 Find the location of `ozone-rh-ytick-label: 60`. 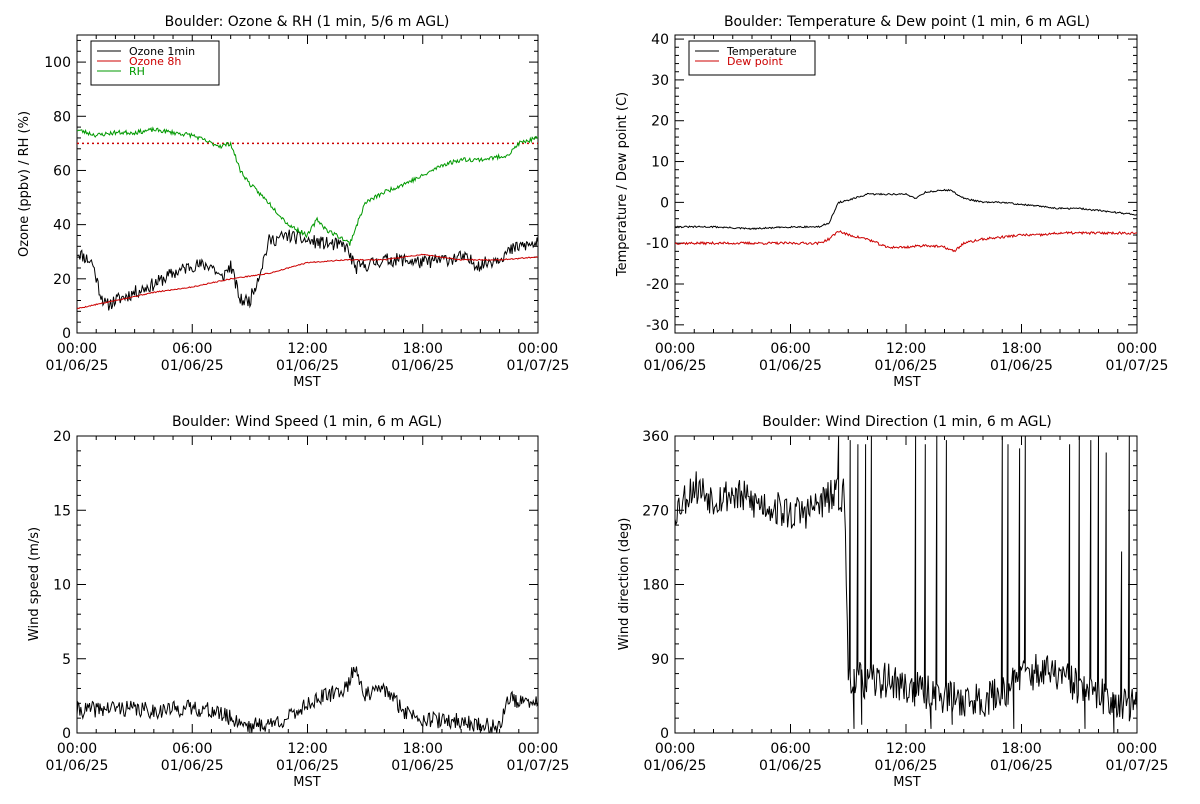

ozone-rh-ytick-label: 60 is located at coordinates (62, 171).